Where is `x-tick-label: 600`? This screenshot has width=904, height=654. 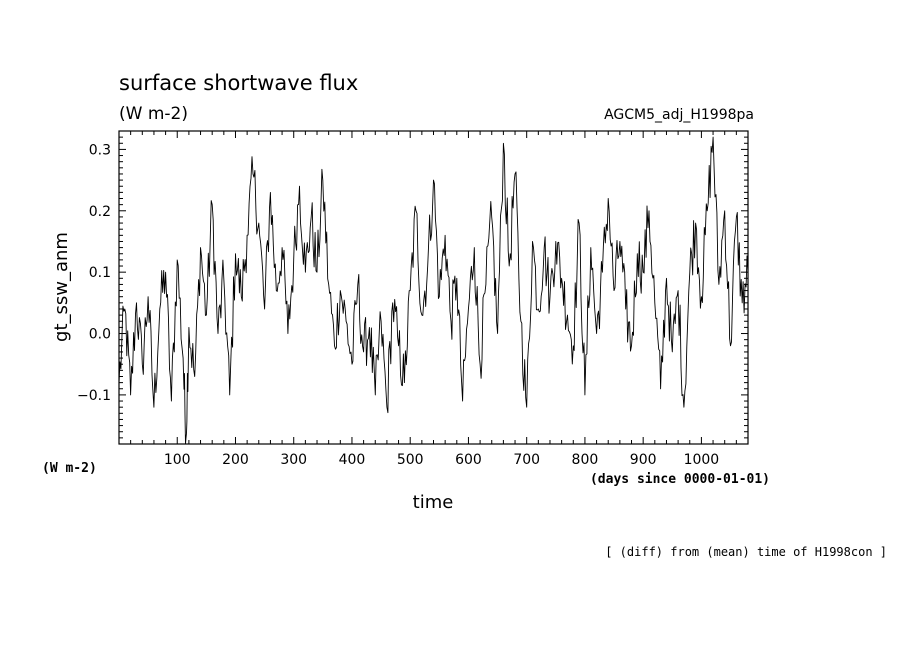
x-tick-label: 600 is located at coordinates (468, 460).